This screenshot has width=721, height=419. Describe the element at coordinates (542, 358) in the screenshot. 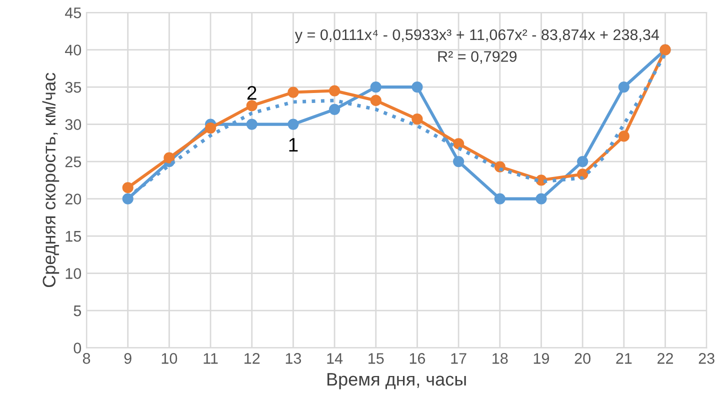

I see `x-tick-label: 19` at that location.